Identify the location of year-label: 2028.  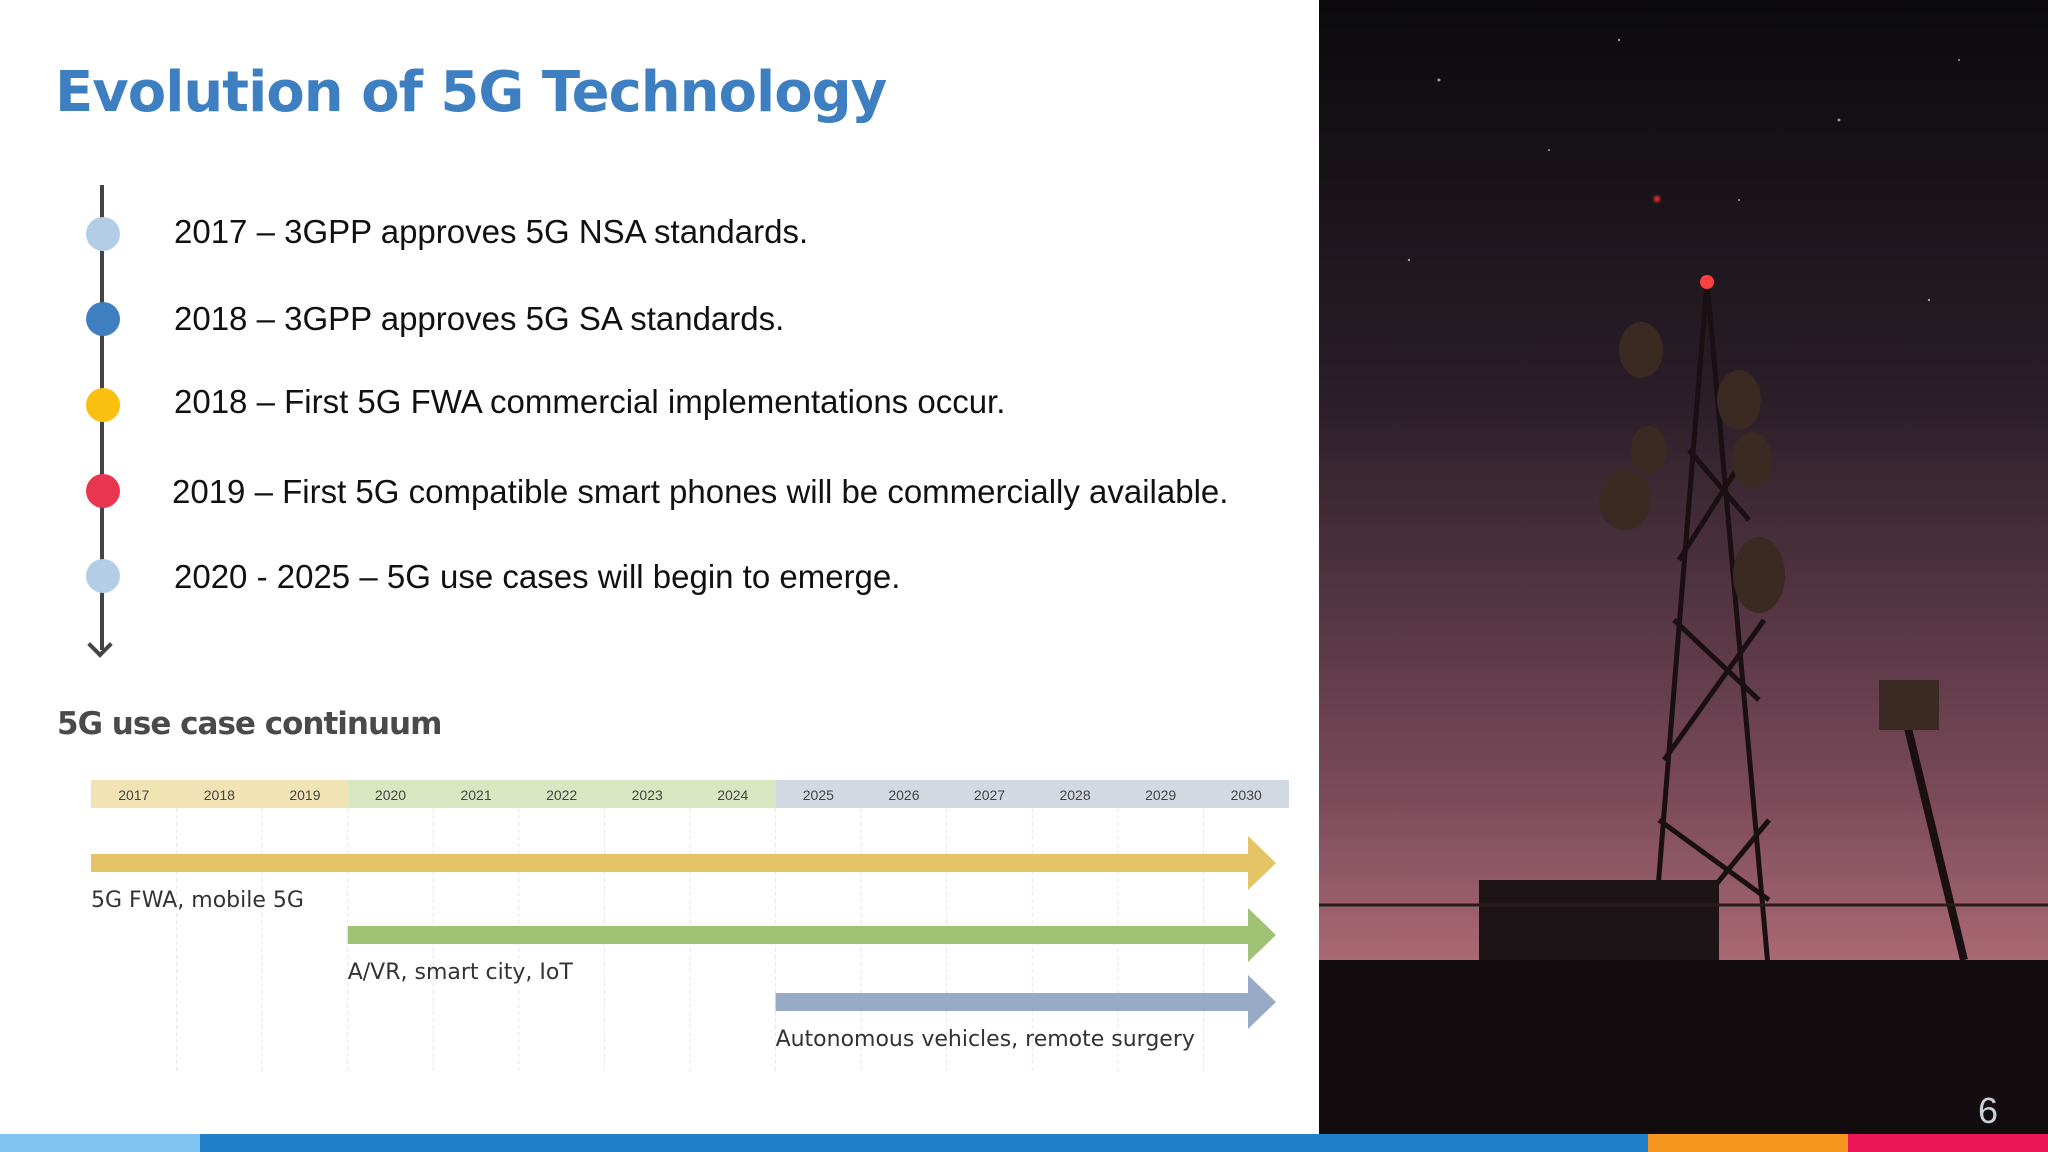
(1074, 795).